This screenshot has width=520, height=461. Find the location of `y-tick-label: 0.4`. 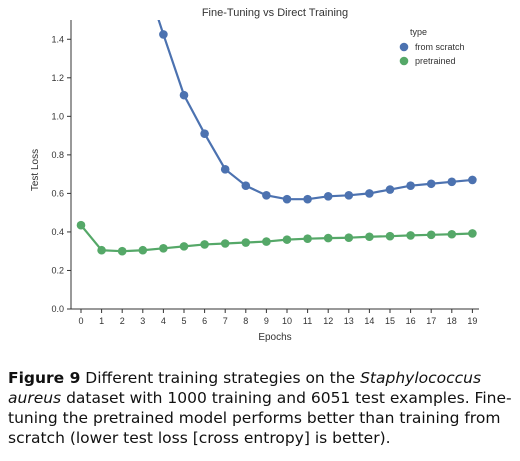

y-tick-label: 0.4 is located at coordinates (57, 232).